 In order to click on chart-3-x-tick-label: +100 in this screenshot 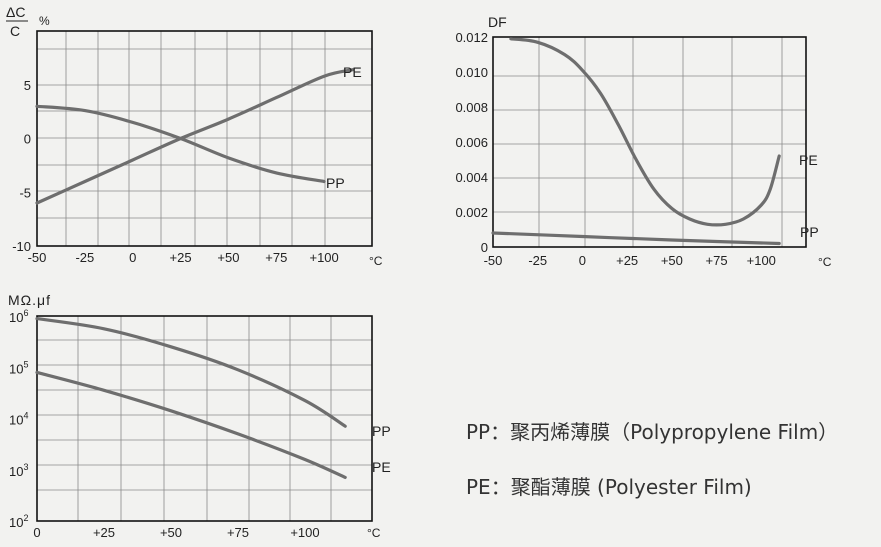, I will do `click(304, 532)`.